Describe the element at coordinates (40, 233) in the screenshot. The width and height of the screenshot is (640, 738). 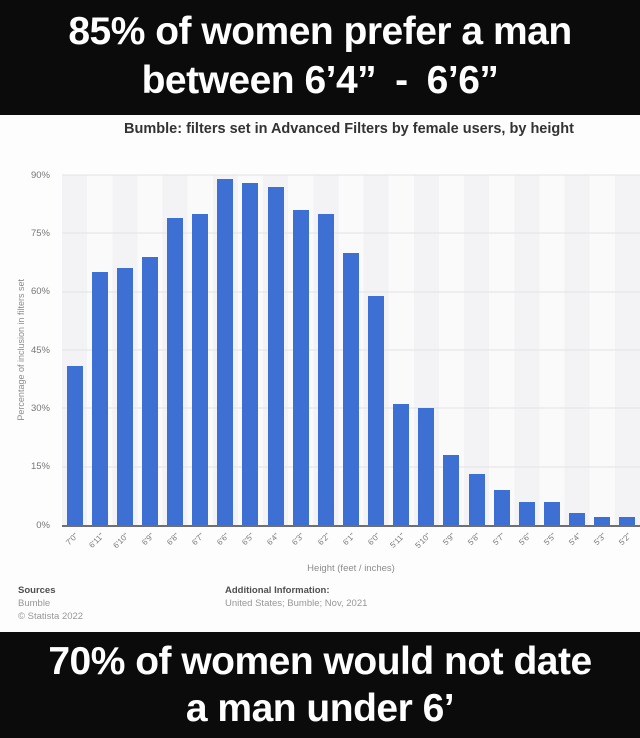
I see `y-tick-label: 75%` at that location.